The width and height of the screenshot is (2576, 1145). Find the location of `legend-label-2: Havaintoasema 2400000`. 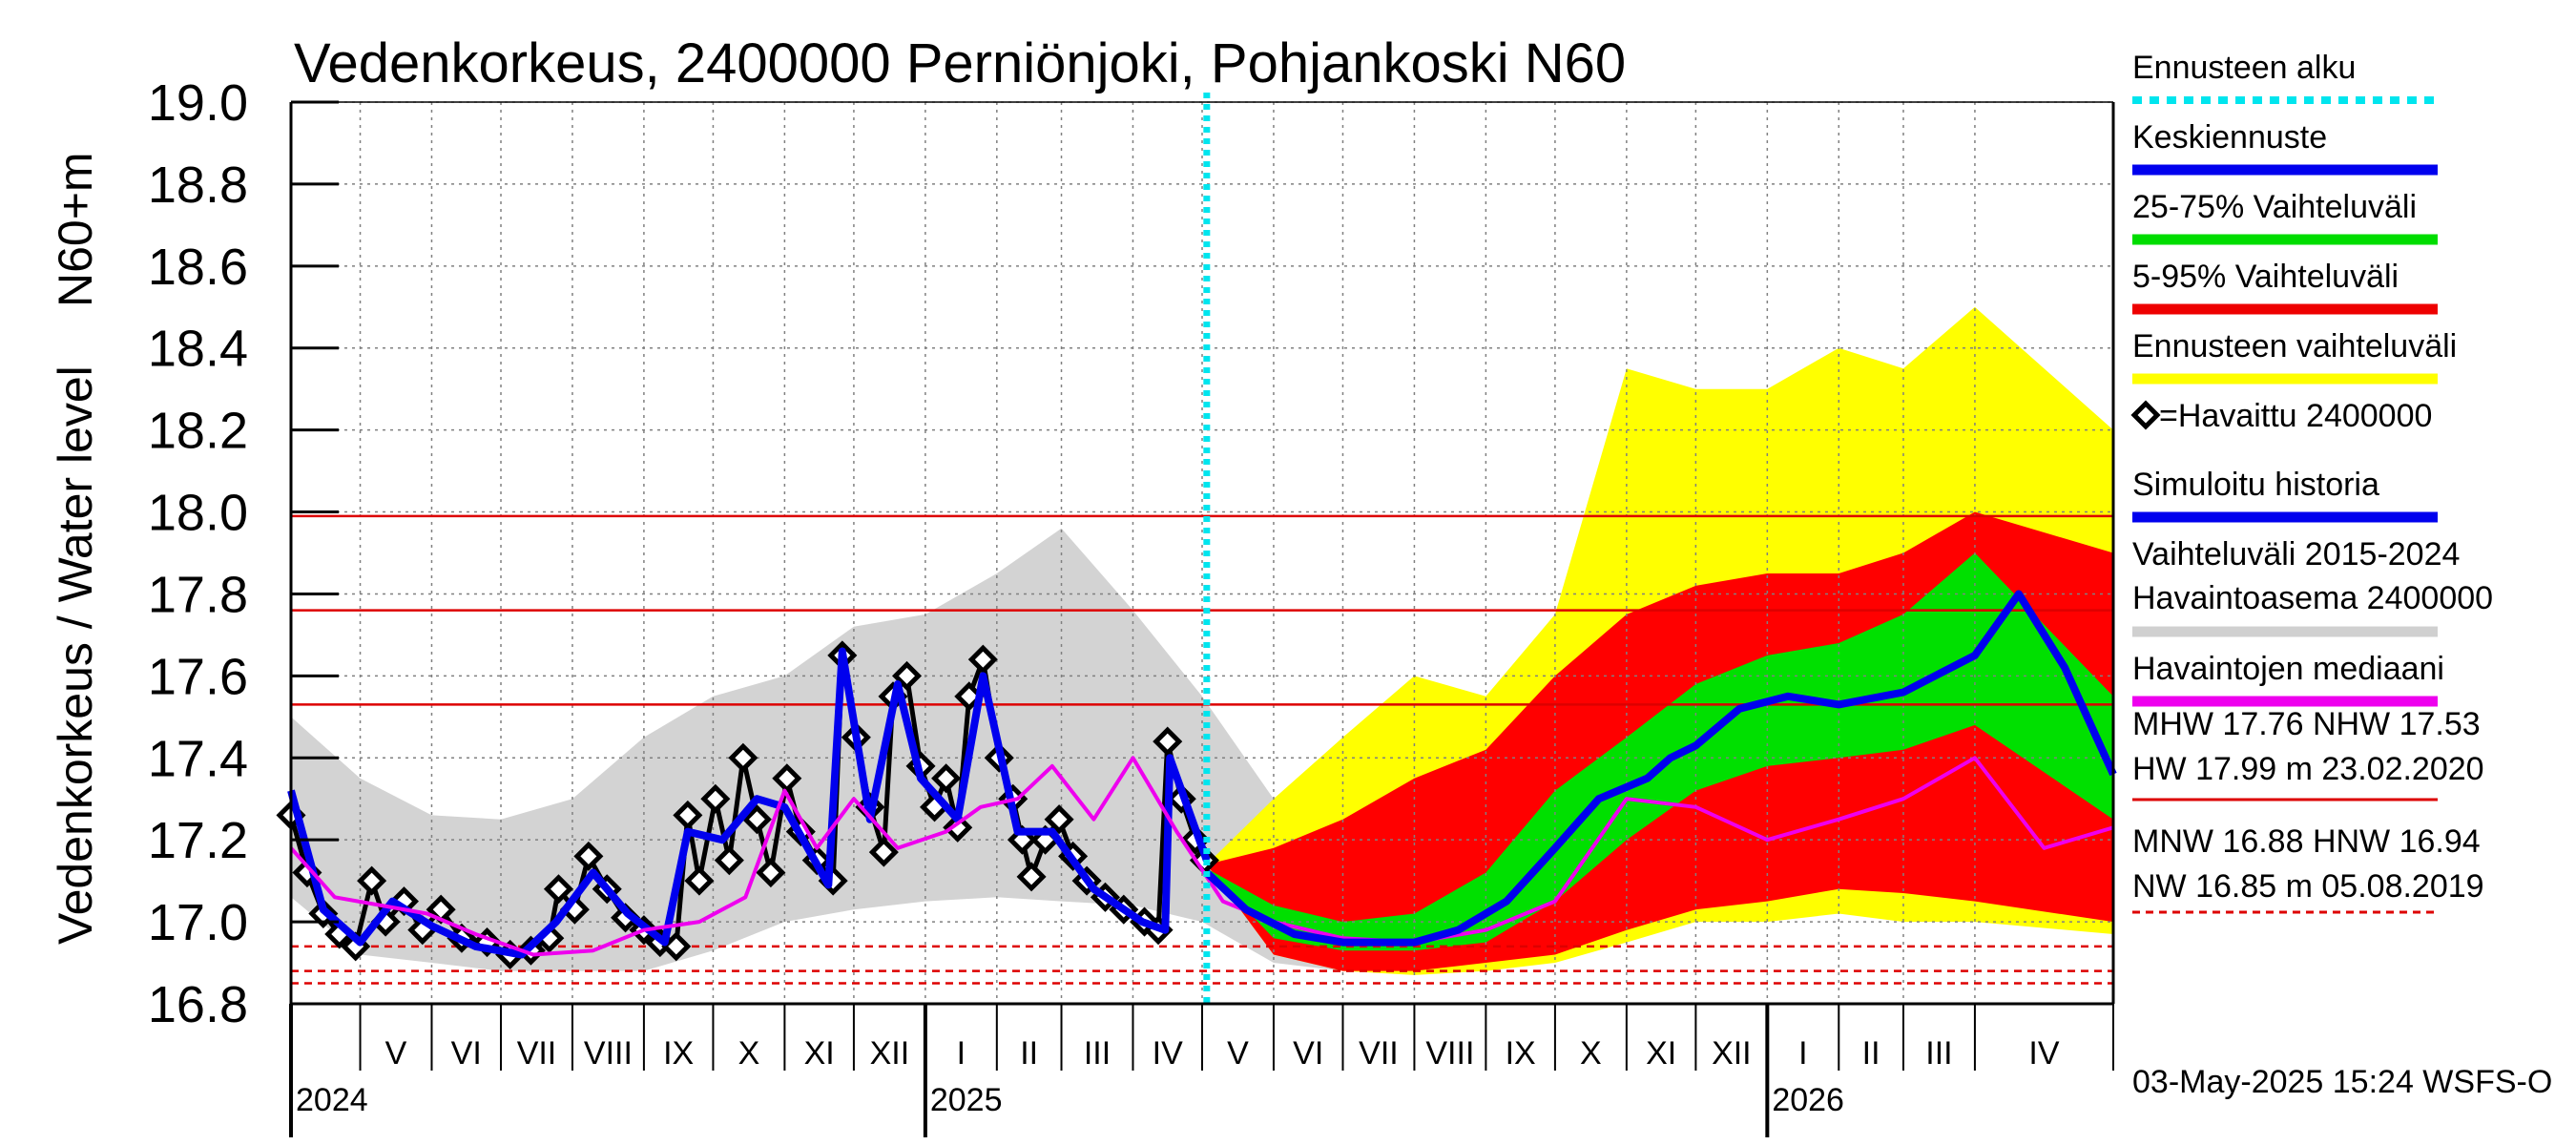

legend-label-2: Havaintoasema 2400000 is located at coordinates (2312, 598).